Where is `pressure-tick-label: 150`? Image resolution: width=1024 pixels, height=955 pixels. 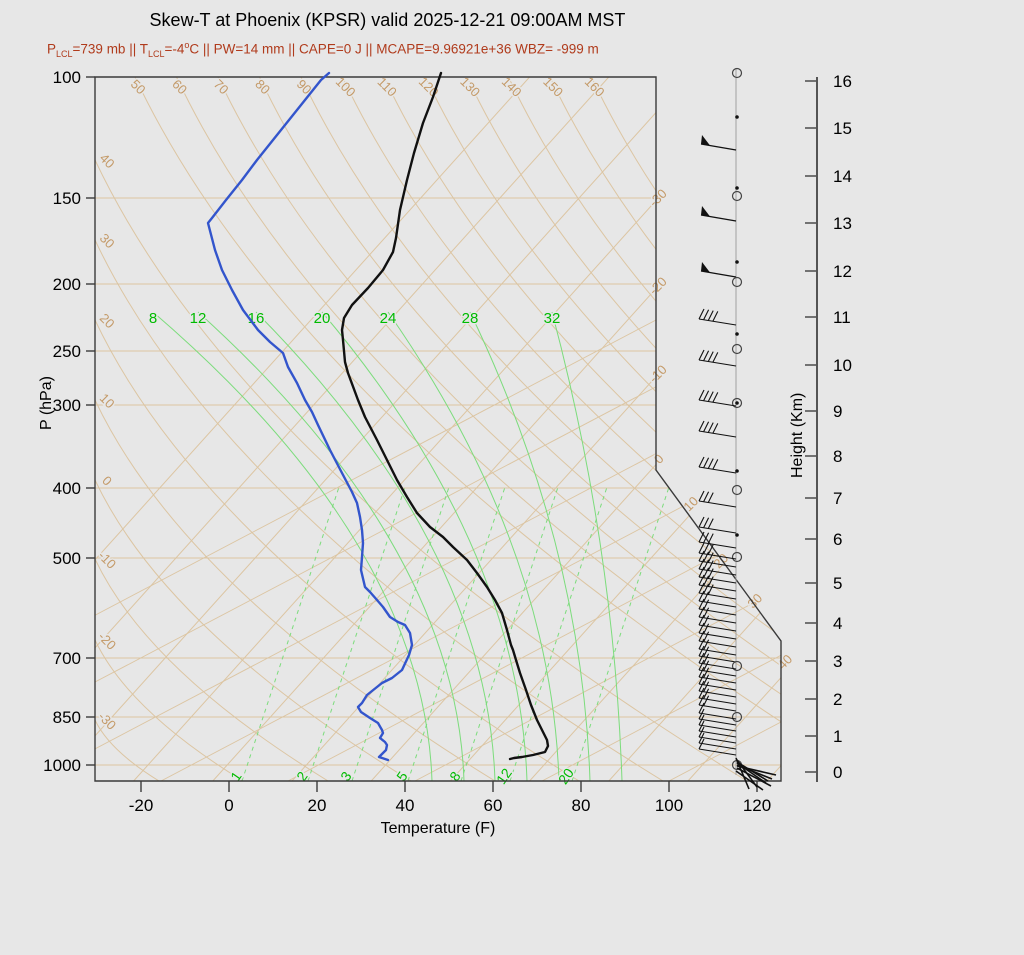
pressure-tick-label: 150 is located at coordinates (67, 198).